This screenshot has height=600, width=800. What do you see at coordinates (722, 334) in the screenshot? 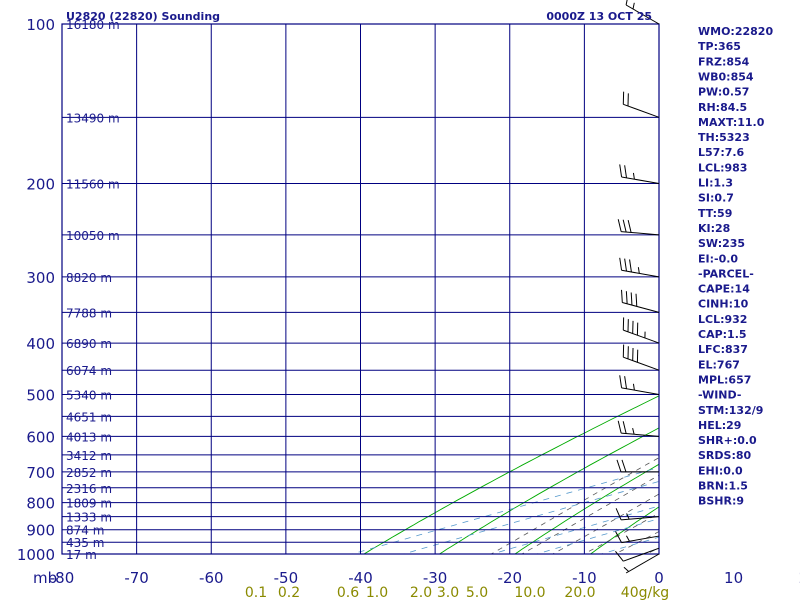
I see `index-value: CAP:1.5` at bounding box center [722, 334].